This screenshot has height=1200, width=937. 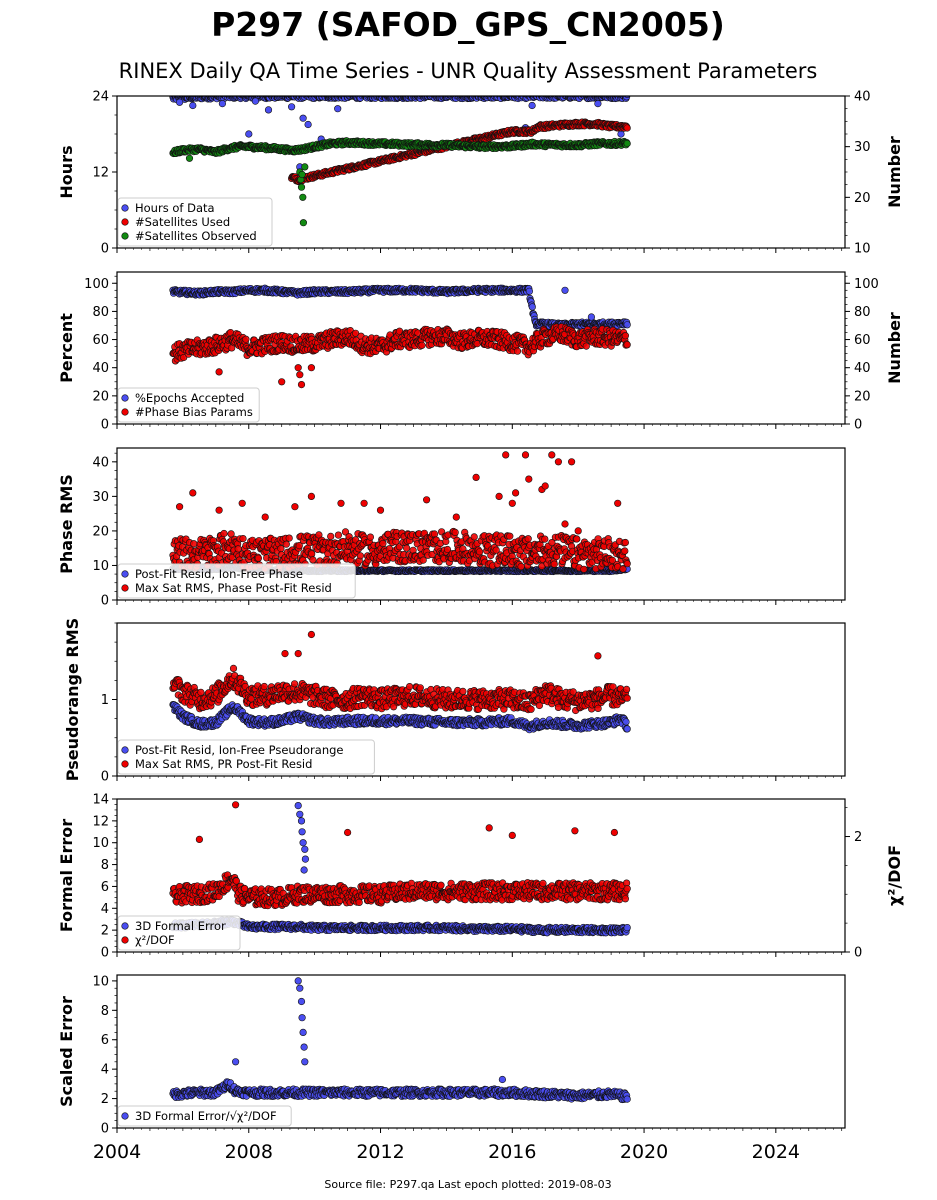 What do you see at coordinates (100, 312) in the screenshot?
I see `y-tick-label: 80` at bounding box center [100, 312].